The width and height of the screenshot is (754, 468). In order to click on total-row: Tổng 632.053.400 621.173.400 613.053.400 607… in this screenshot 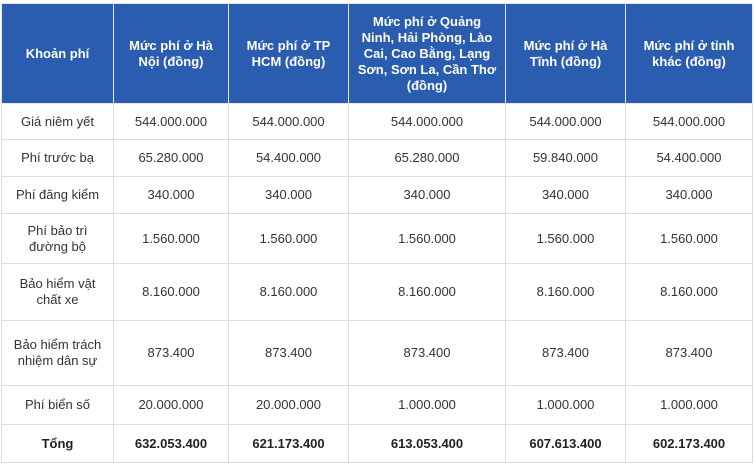, I will do `click(377, 443)`.